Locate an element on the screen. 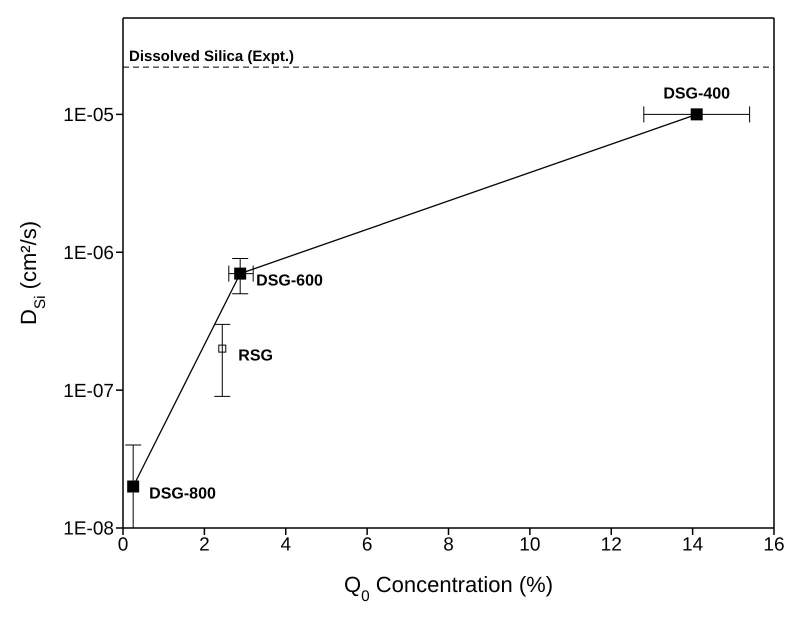 This screenshot has width=792, height=617. x-tick-label: 10 is located at coordinates (529, 545).